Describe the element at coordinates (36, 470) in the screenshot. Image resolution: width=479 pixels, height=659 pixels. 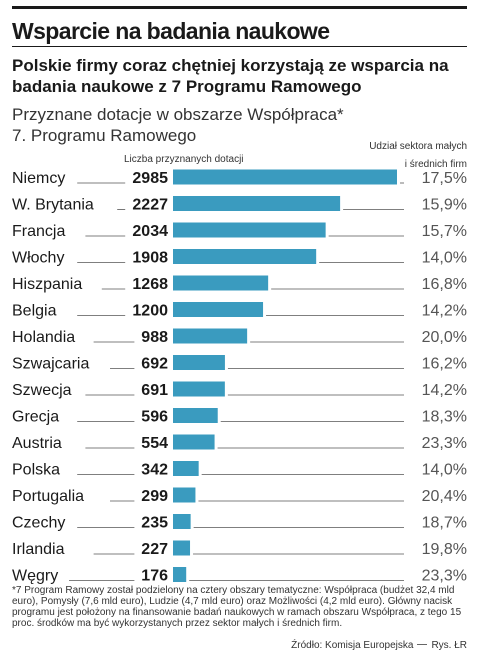
I see `category-label: Polska` at that location.